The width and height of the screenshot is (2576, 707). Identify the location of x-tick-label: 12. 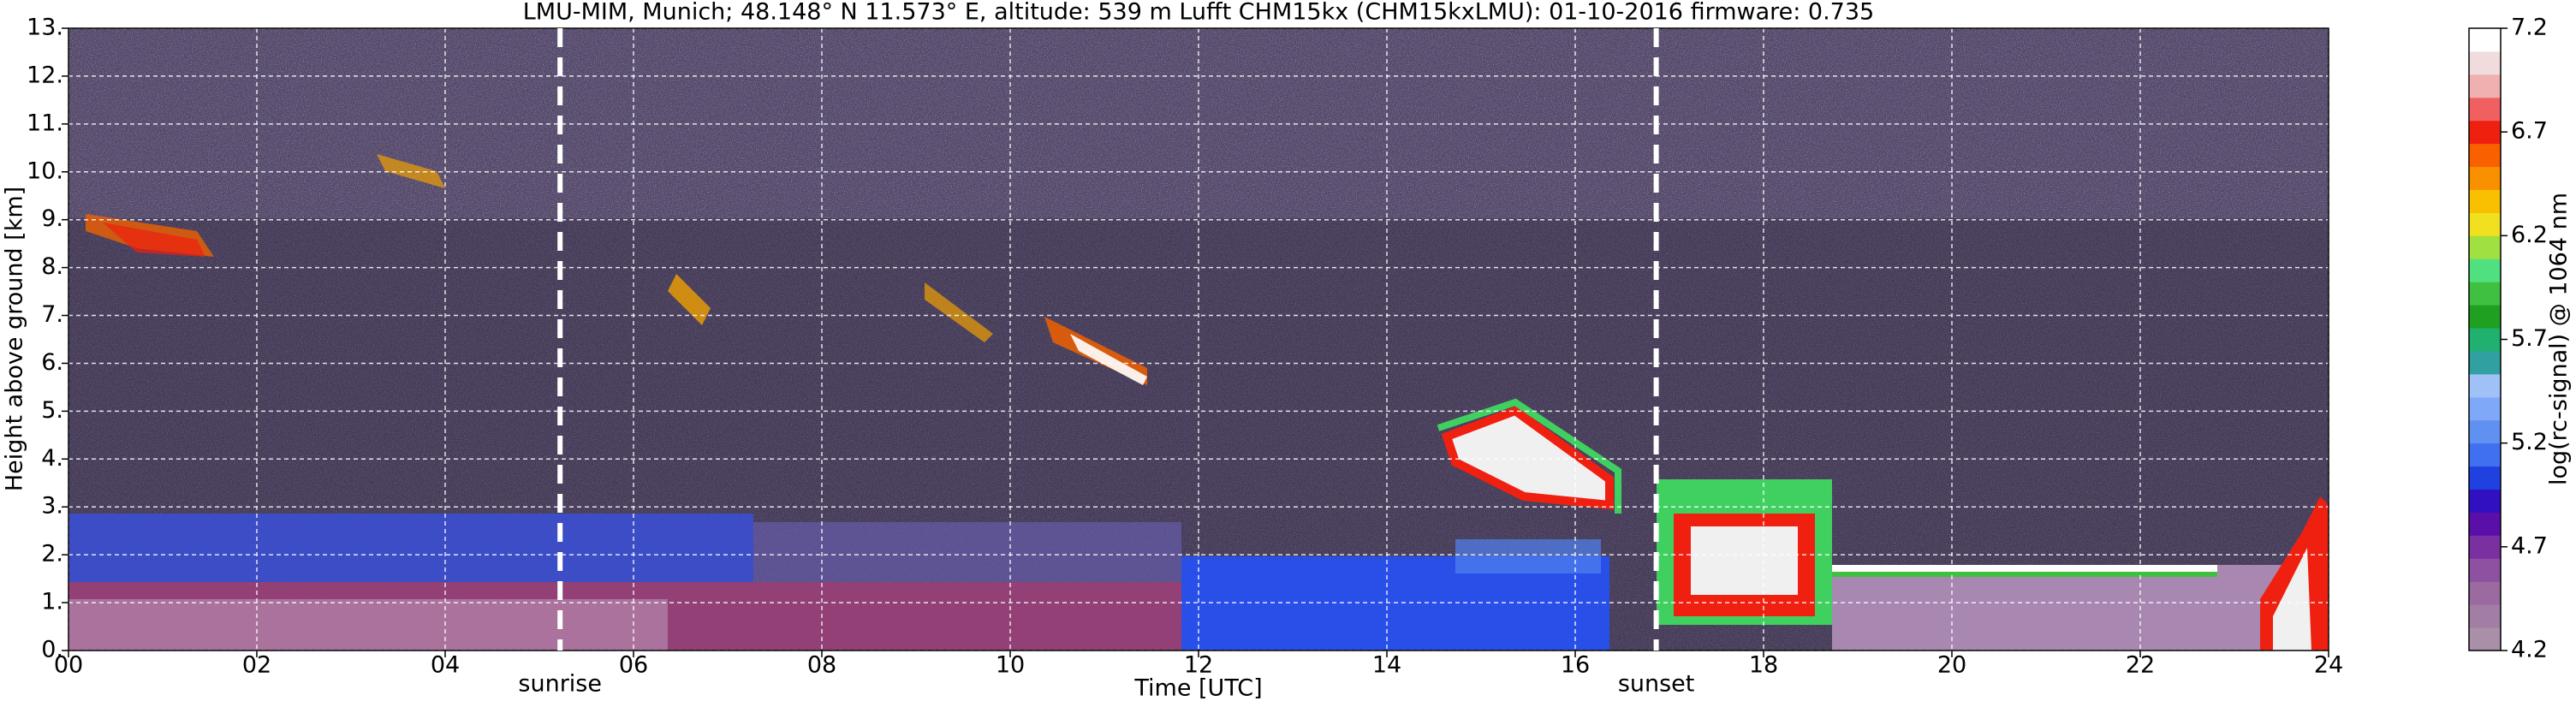
(1198, 665).